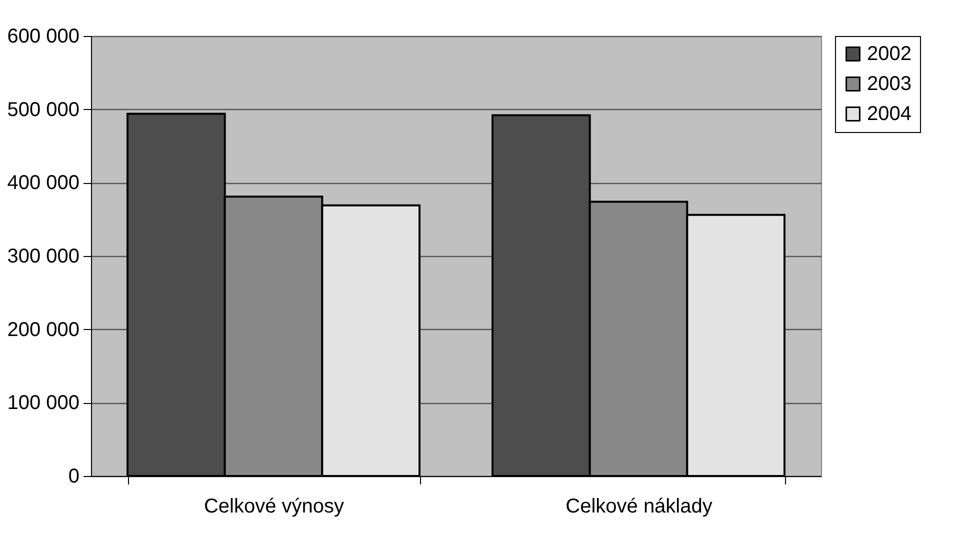 The image size is (972, 543). What do you see at coordinates (43, 109) in the screenshot?
I see `y-tick-label: 500 000` at bounding box center [43, 109].